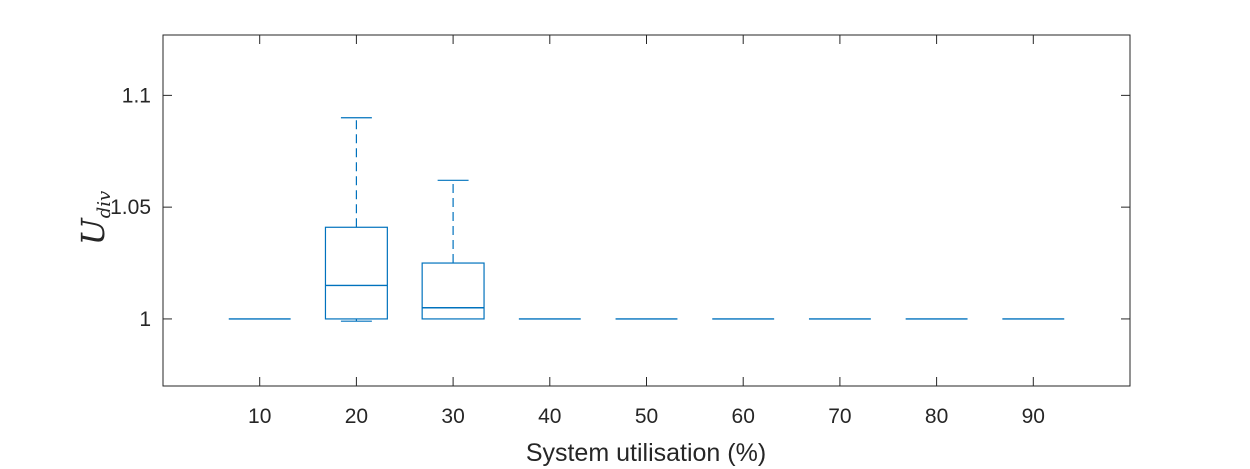  Describe the element at coordinates (136, 95) in the screenshot. I see `y-tick-label: 1.1` at that location.